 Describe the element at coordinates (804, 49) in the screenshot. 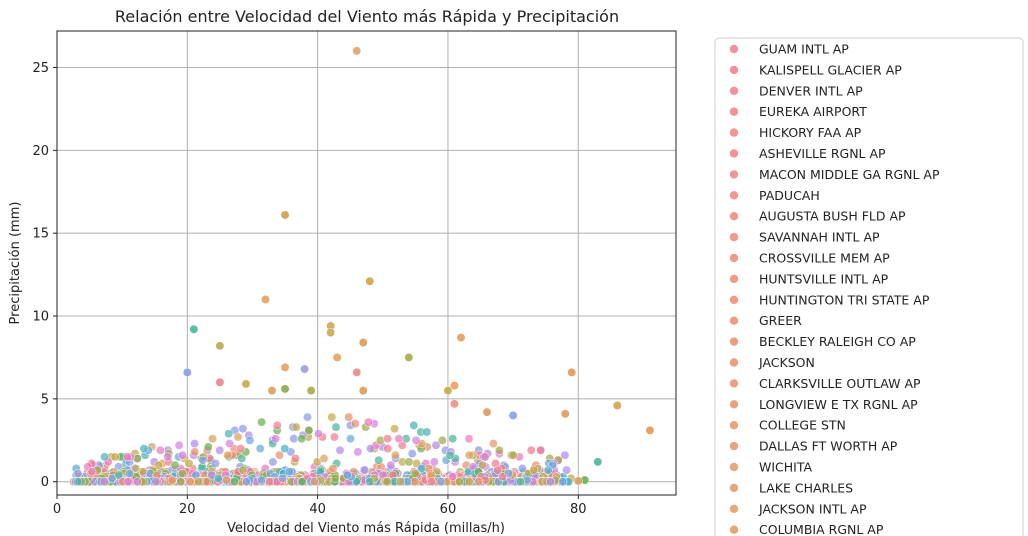

I see `legend-label: GUAM INTL AP` at that location.